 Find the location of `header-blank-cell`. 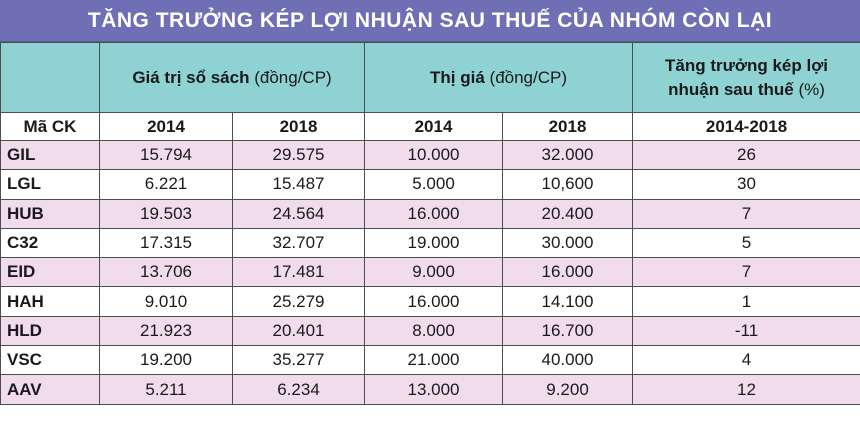

header-blank-cell is located at coordinates (50, 77).